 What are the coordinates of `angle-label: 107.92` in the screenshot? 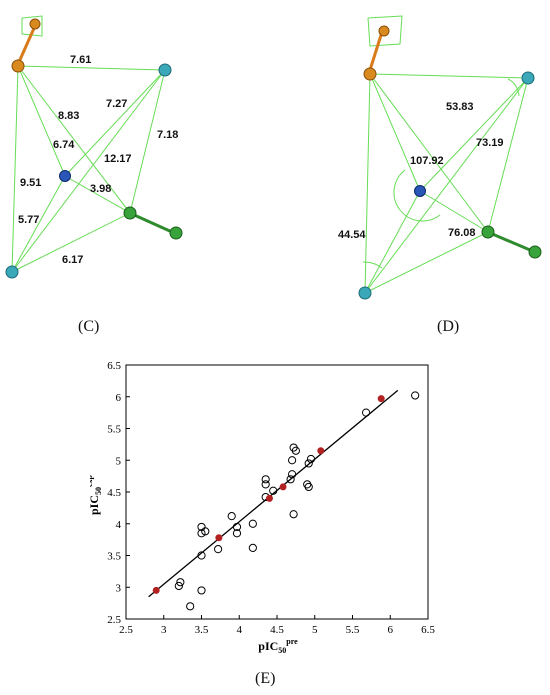 It's located at (427, 161).